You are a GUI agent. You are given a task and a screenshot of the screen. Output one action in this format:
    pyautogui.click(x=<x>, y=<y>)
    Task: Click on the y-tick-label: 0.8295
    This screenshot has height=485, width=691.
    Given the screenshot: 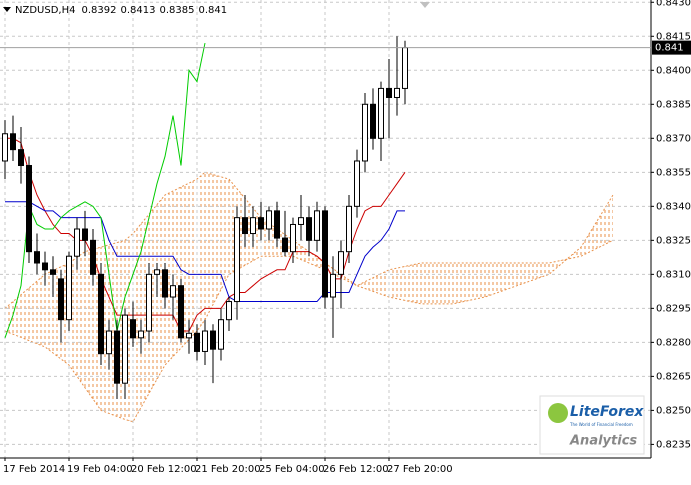 What is the action you would take?
    pyautogui.click(x=673, y=308)
    